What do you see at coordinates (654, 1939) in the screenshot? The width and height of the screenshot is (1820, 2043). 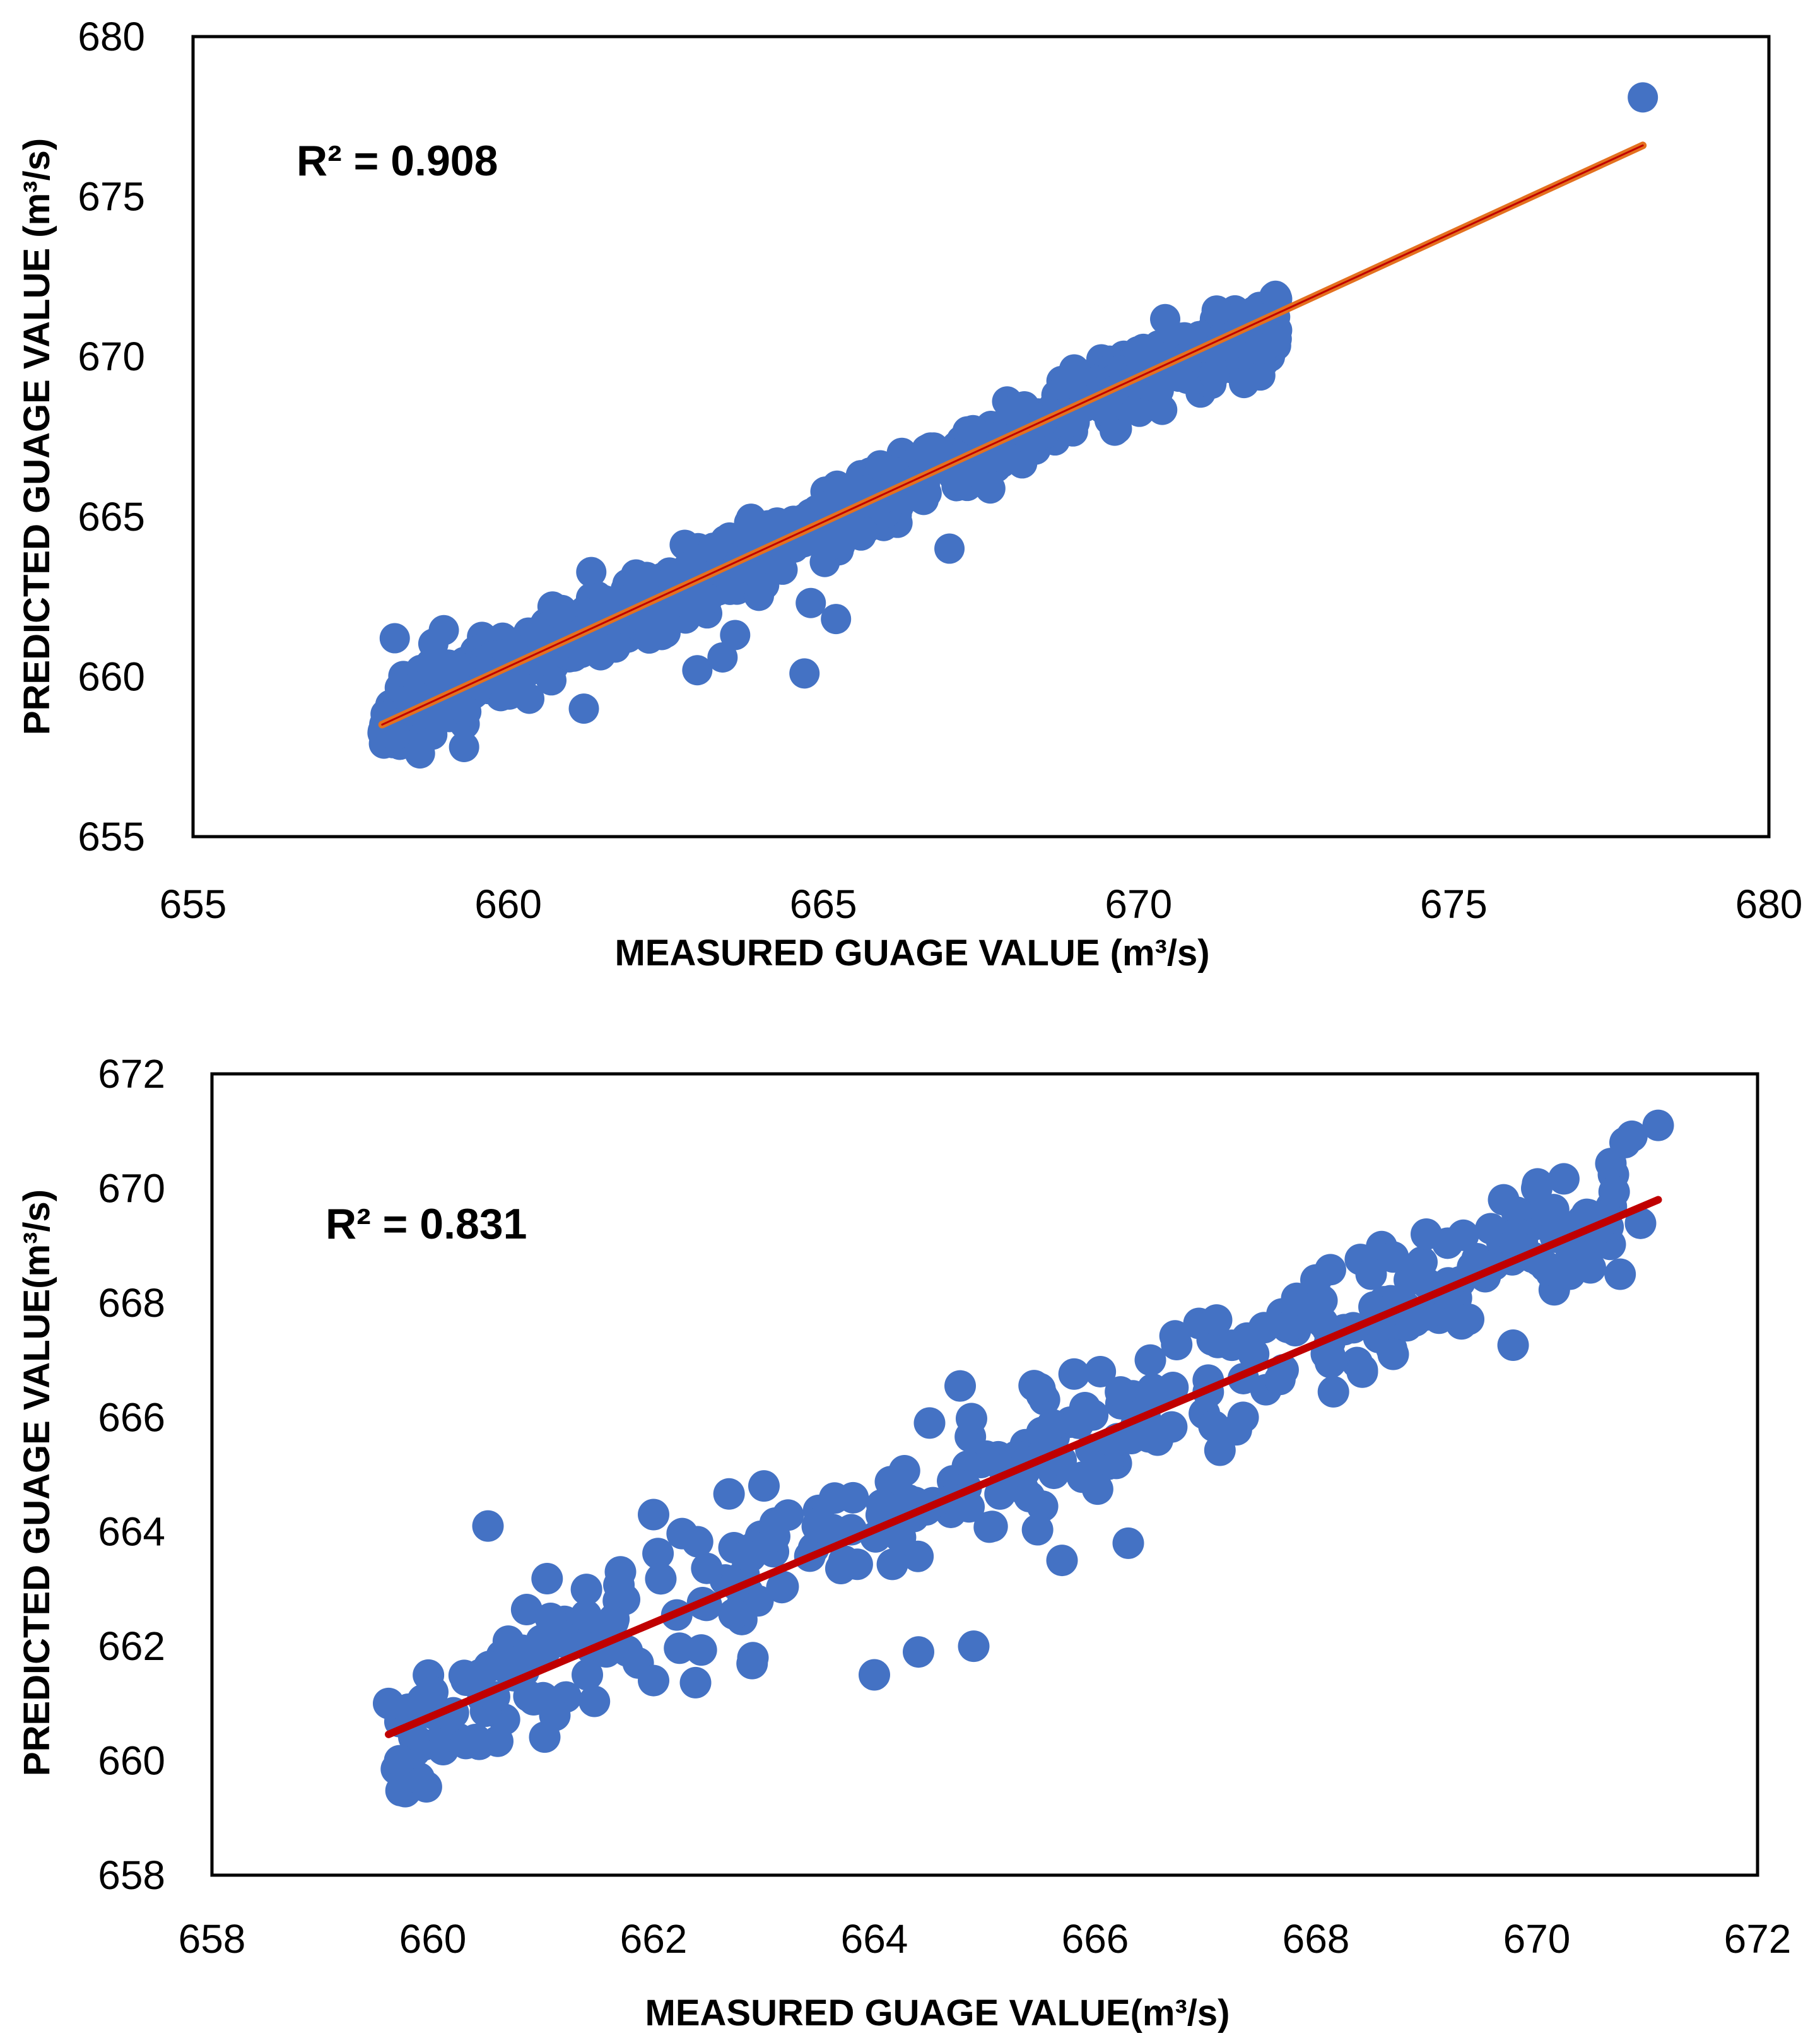 I see `x-tick-label: 662` at bounding box center [654, 1939].